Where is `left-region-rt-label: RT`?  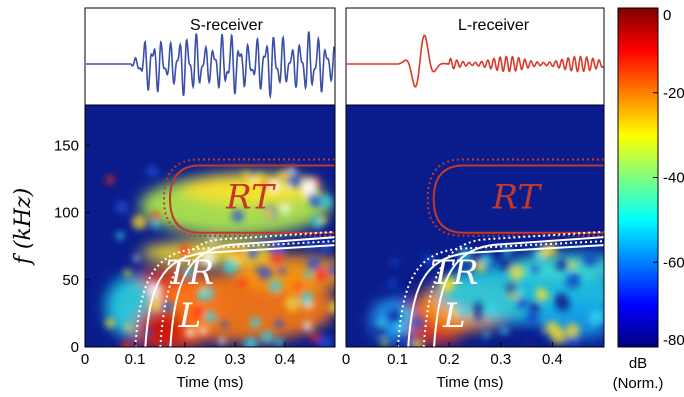
left-region-rt-label: RT is located at coordinates (250, 198).